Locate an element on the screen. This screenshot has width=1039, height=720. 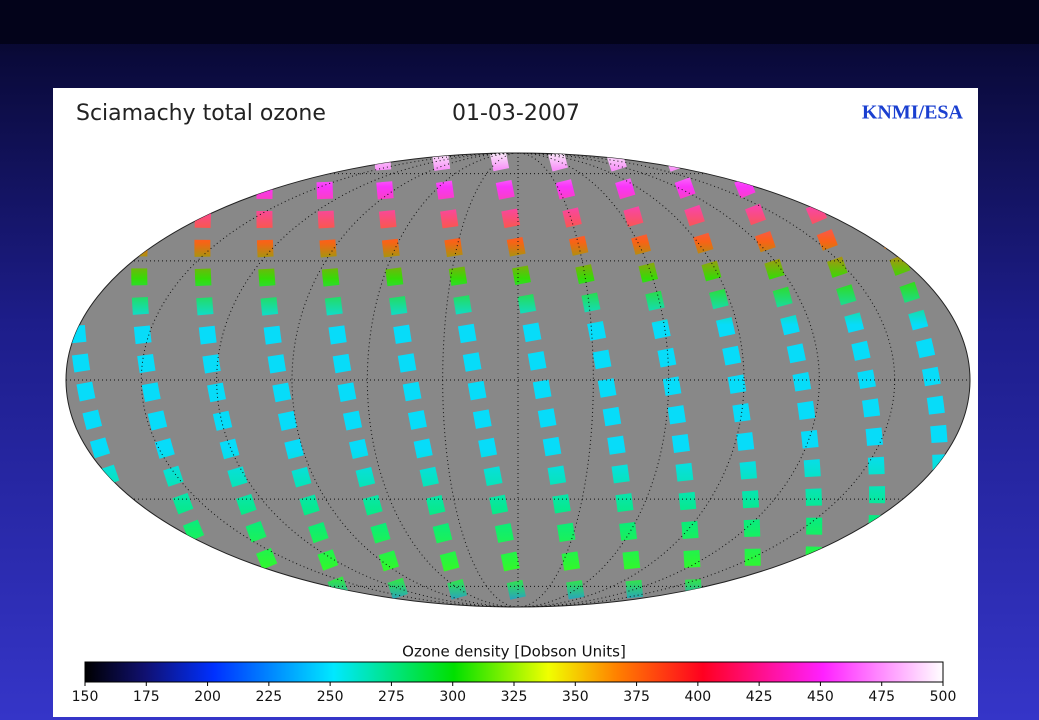
colorbar-tick-label: 425 is located at coordinates (759, 697).